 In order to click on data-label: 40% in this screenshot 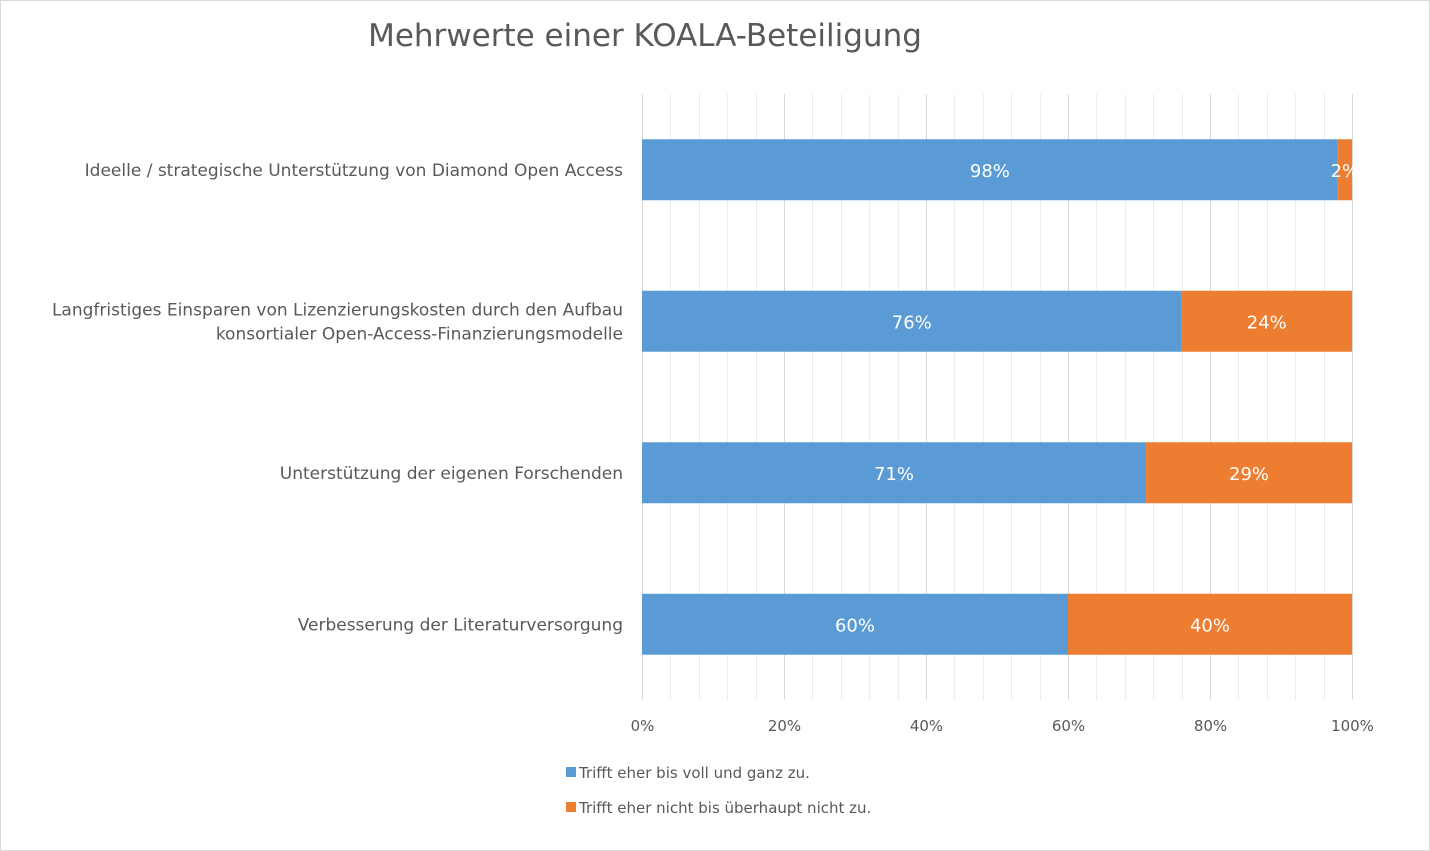, I will do `click(1210, 625)`.